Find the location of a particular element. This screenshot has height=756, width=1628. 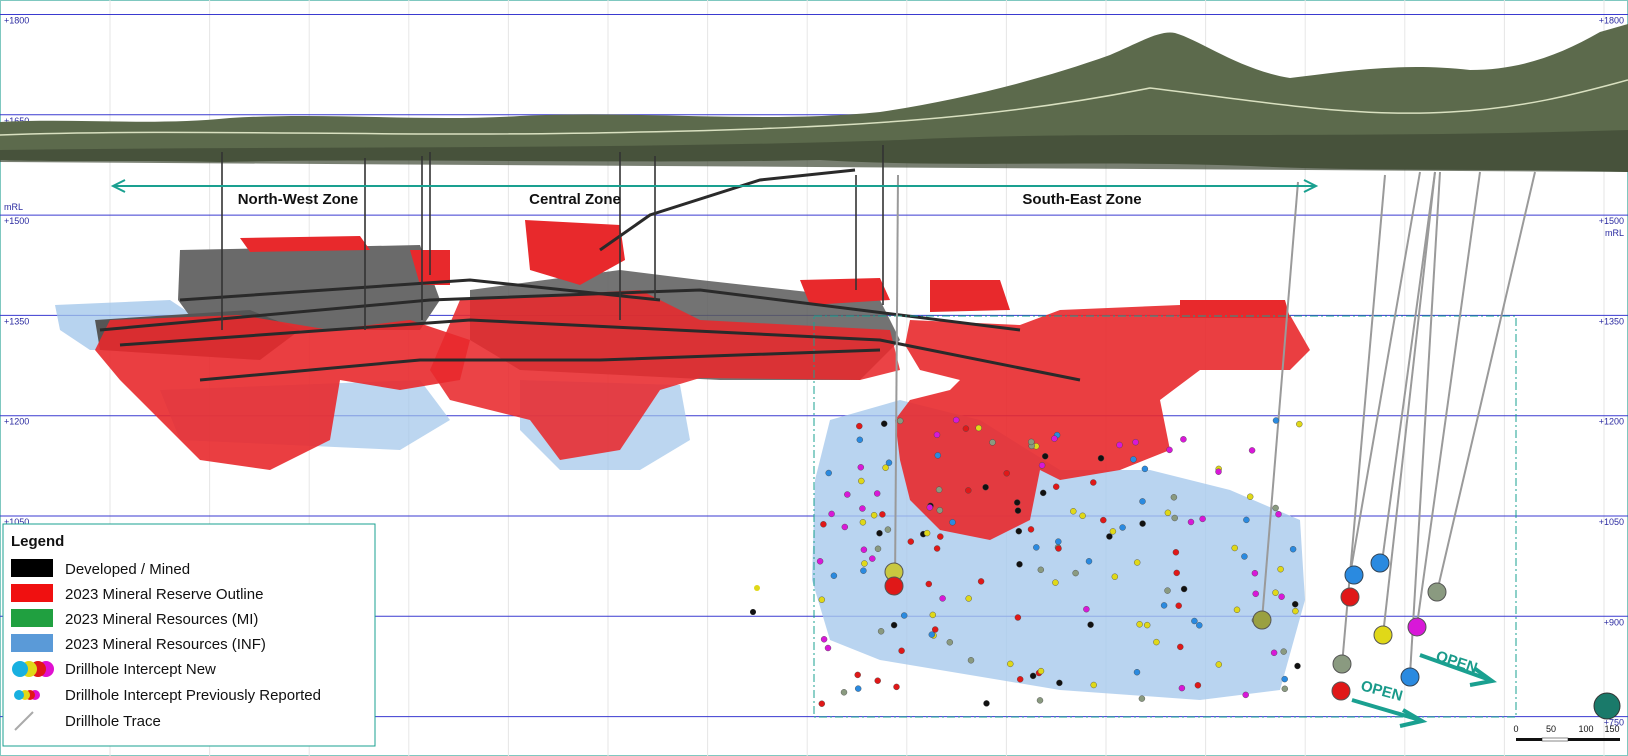

topography-outline is located at coordinates (814, 107).